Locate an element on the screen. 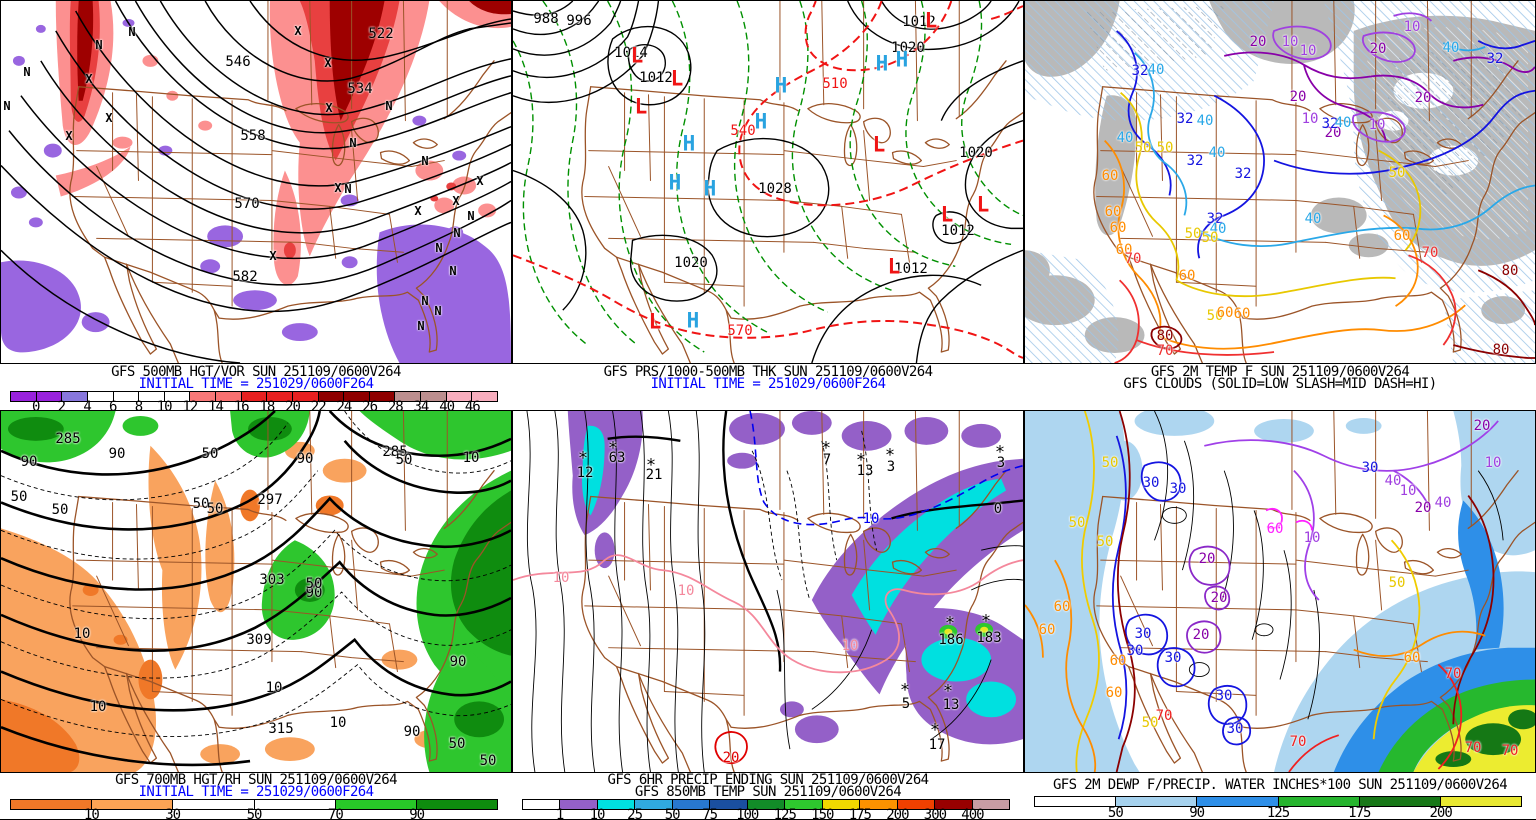  map-canvas-2m-temp is located at coordinates (1280, 182).